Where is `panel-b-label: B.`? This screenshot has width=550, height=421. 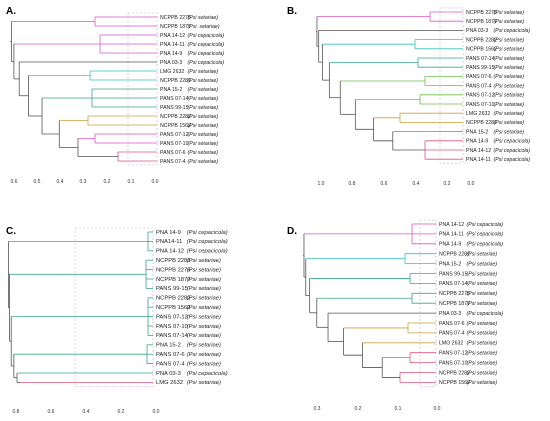
panel-b-label: B. is located at coordinates (292, 11).